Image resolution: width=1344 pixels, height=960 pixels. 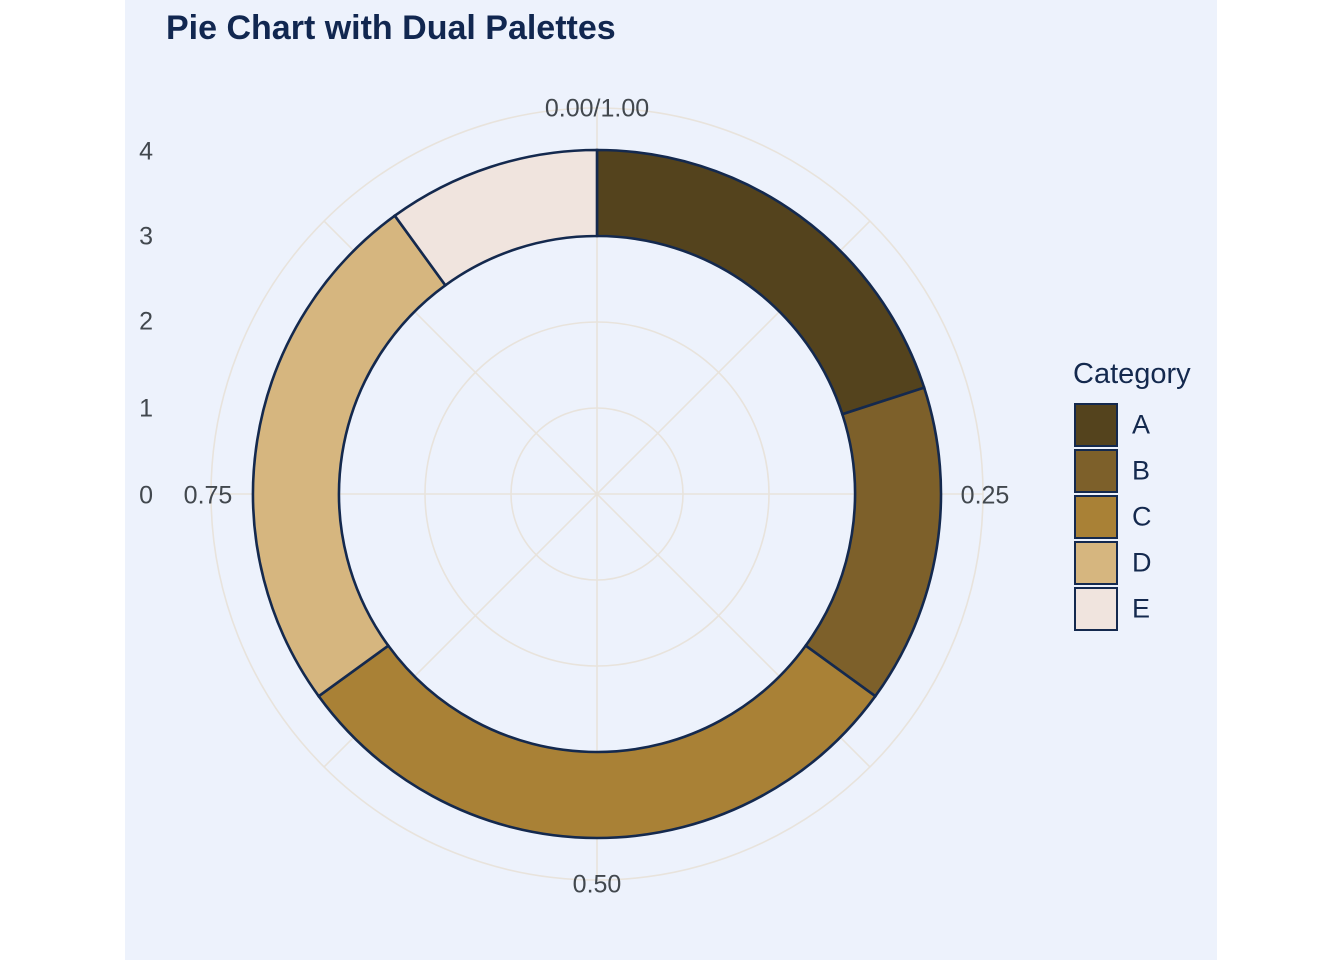 I want to click on donut-slice-e, so click(x=495, y=218).